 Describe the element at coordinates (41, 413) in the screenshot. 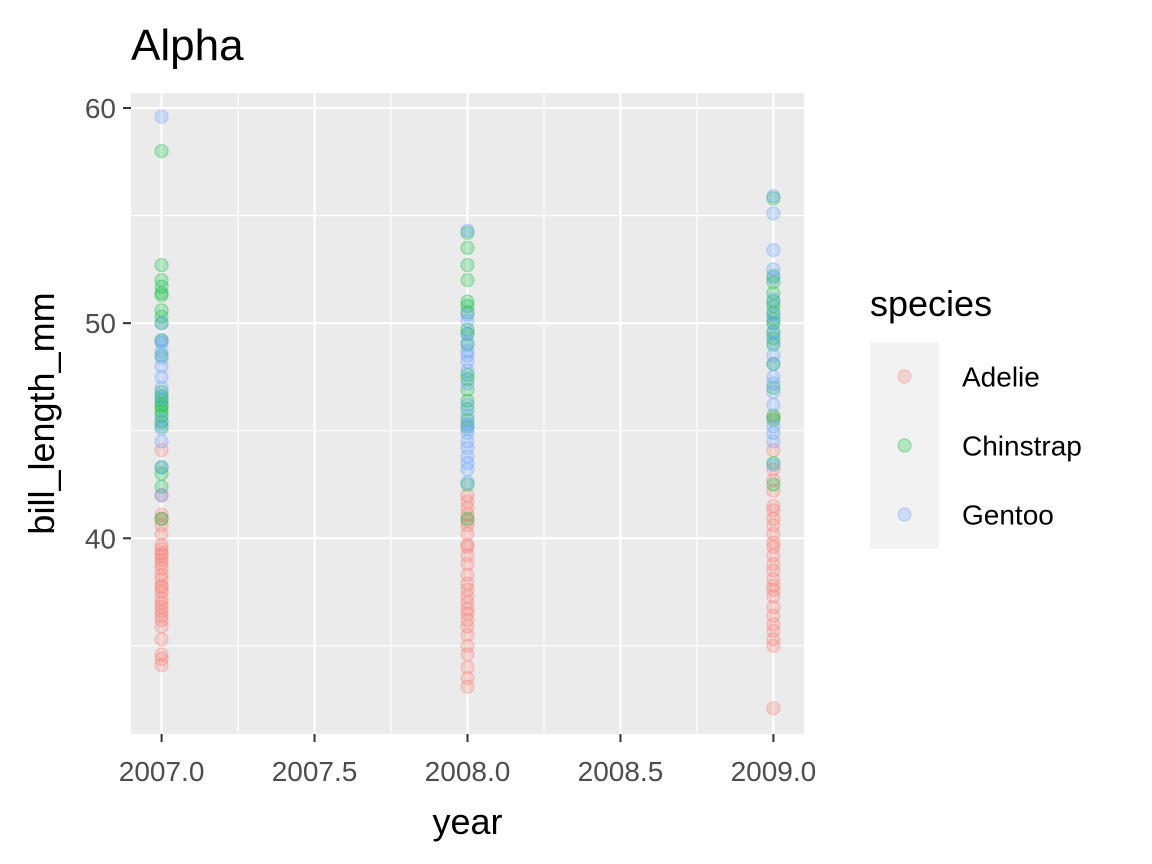

I see `y-axis-title: bill_length_mm` at that location.